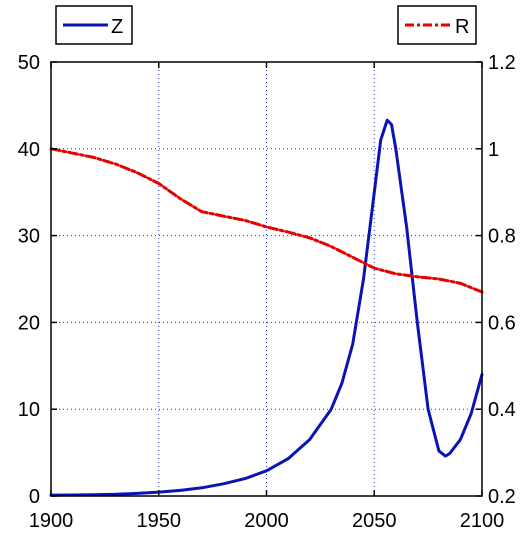 The height and width of the screenshot is (533, 531). I want to click on y-left-tick-label: 10, so click(29, 410).